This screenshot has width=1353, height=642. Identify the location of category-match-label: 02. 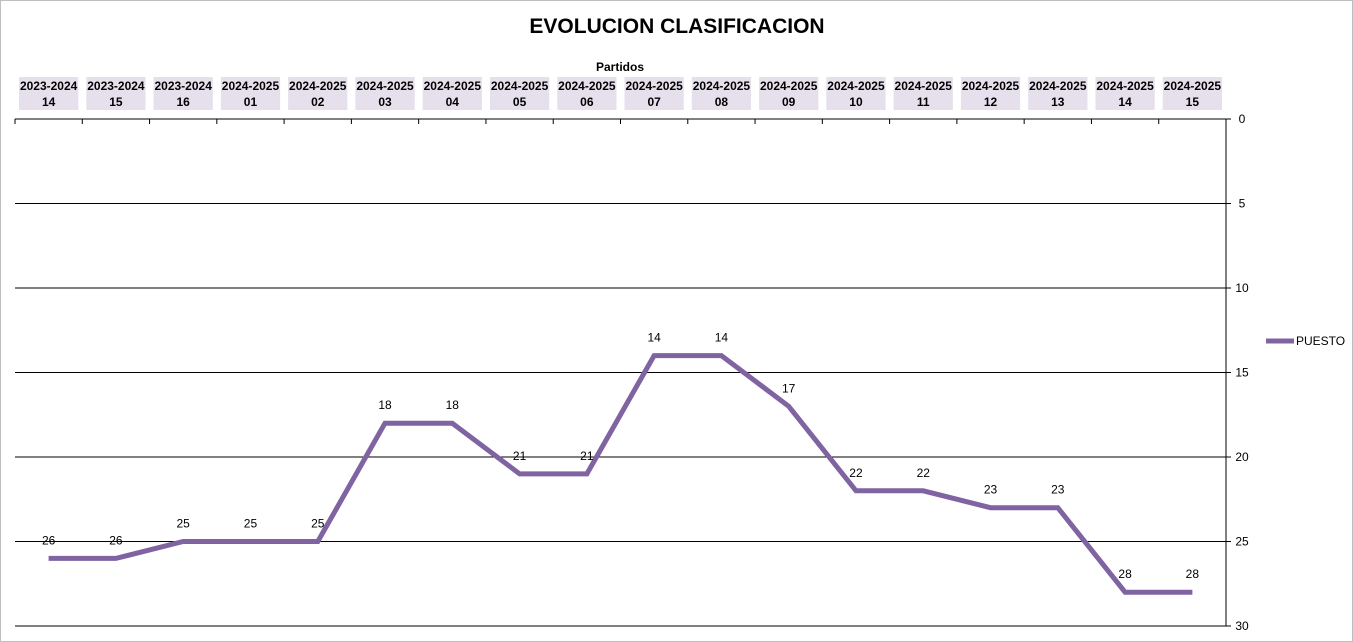
(318, 102).